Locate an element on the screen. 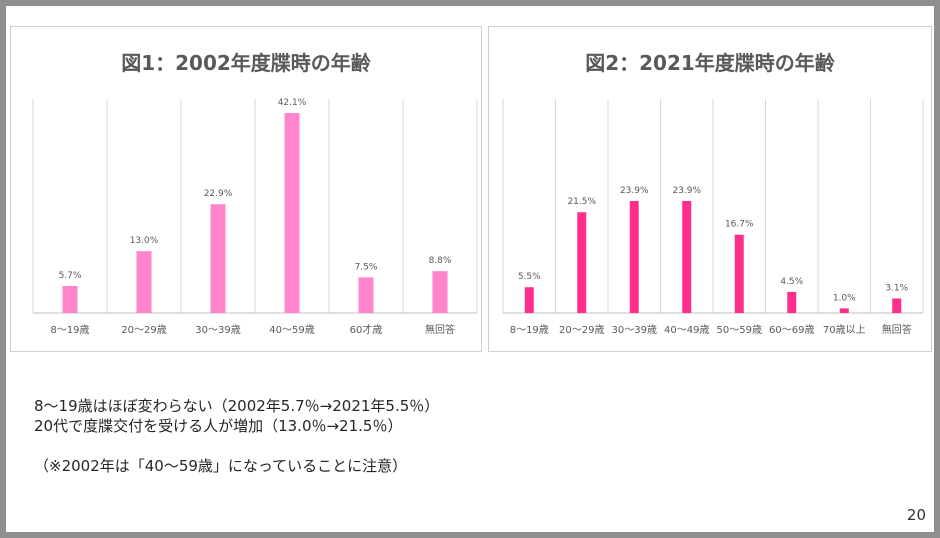 This screenshot has width=940, height=538. data-label: 8.8% is located at coordinates (440, 261).